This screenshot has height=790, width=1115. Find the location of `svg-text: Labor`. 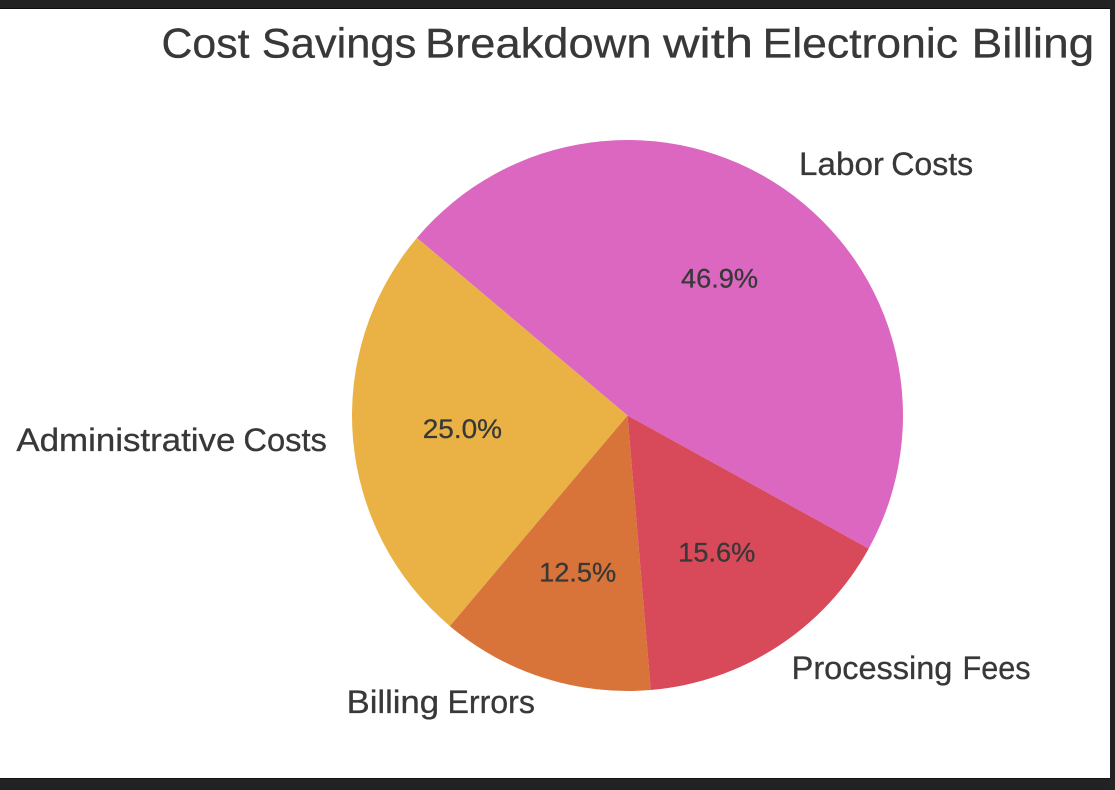

svg-text: Labor is located at coordinates (841, 164).